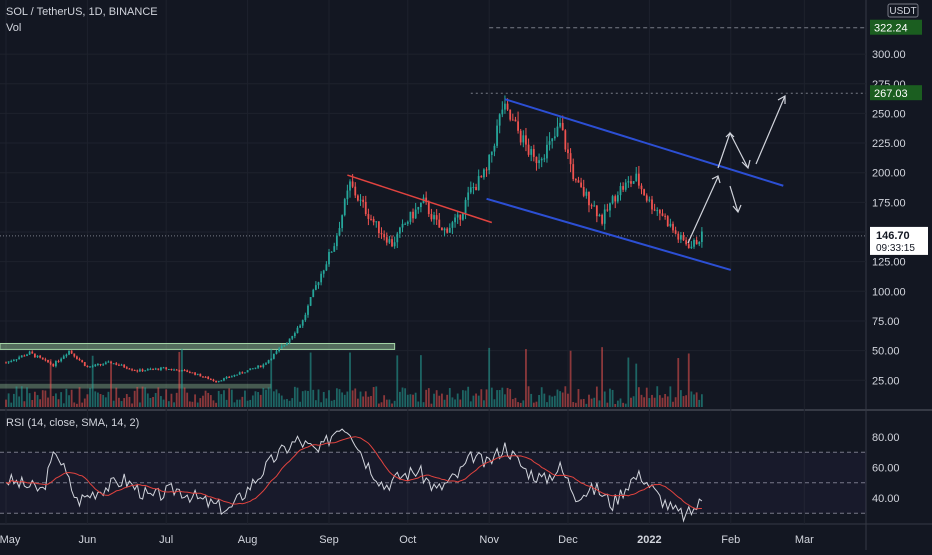 This screenshot has height=555, width=932. Describe the element at coordinates (889, 174) in the screenshot. I see `price-tick-label: 200.00` at that location.